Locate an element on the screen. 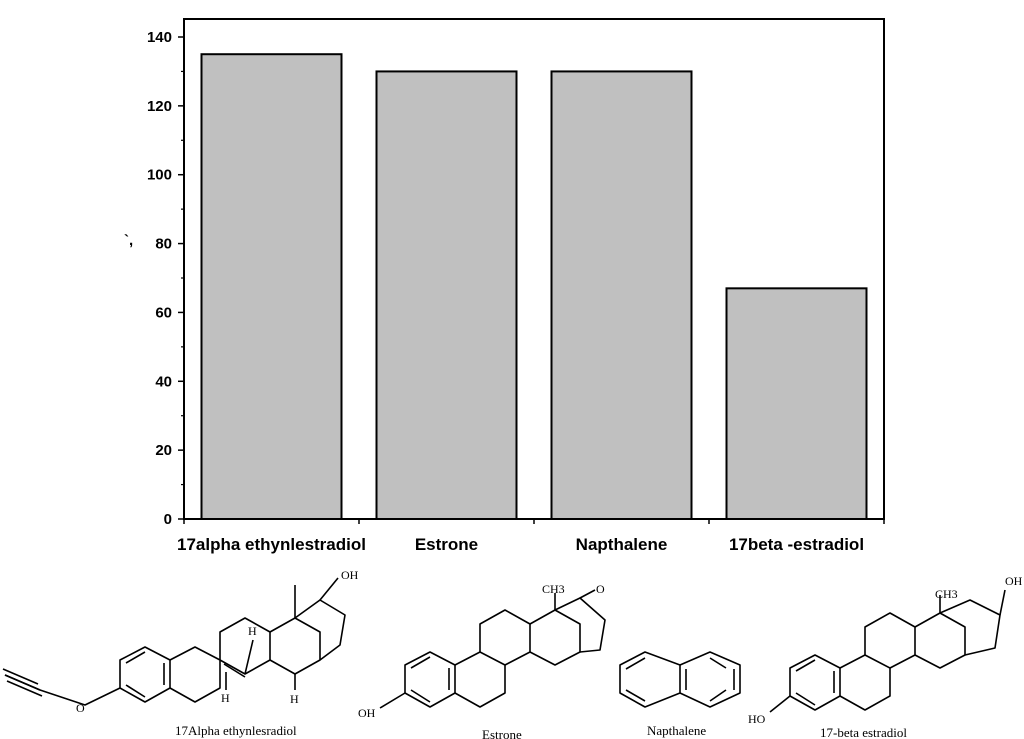  y-tick-label: 140 is located at coordinates (159, 37).